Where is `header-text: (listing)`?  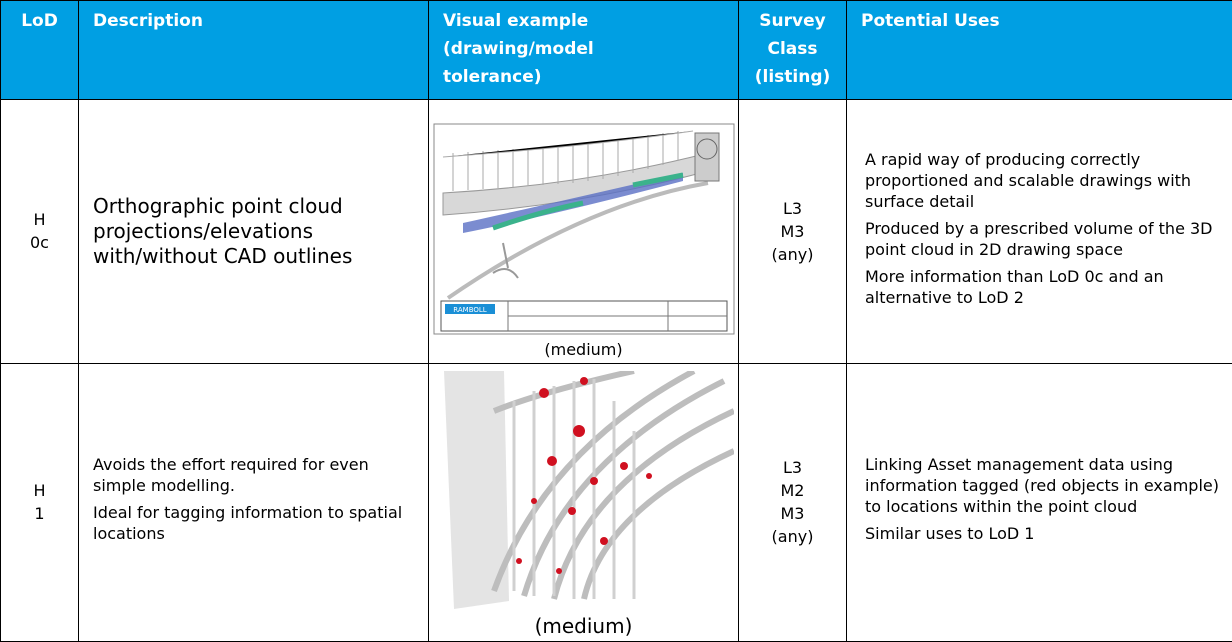 header-text: (listing) is located at coordinates (792, 77).